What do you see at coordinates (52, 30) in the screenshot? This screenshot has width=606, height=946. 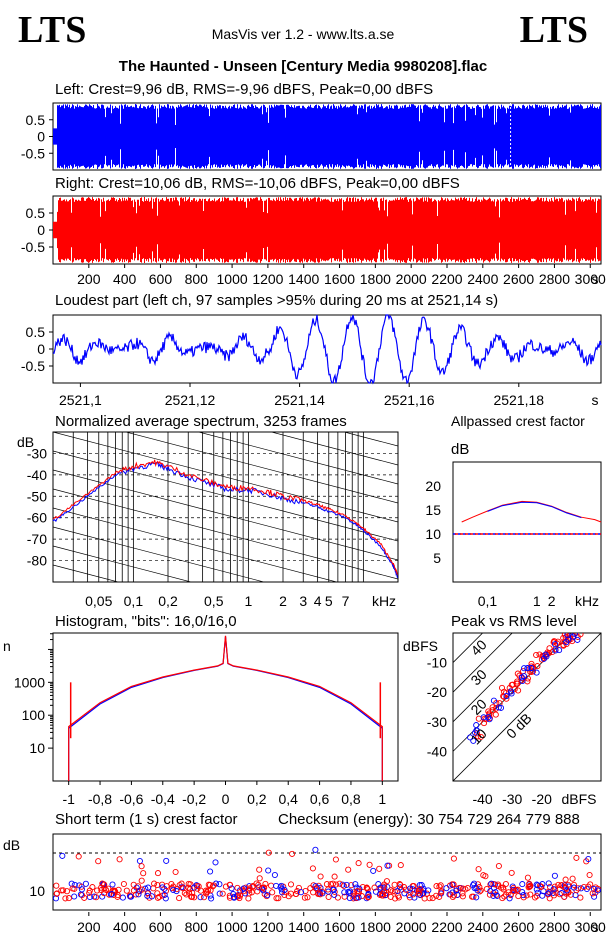 I see `logo-left: LTS` at bounding box center [52, 30].